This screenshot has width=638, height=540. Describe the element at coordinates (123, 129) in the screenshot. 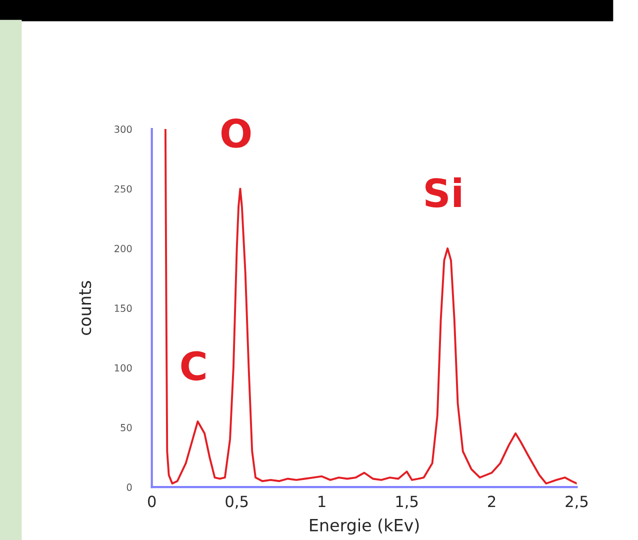

I see `y-tick-label: 300` at that location.